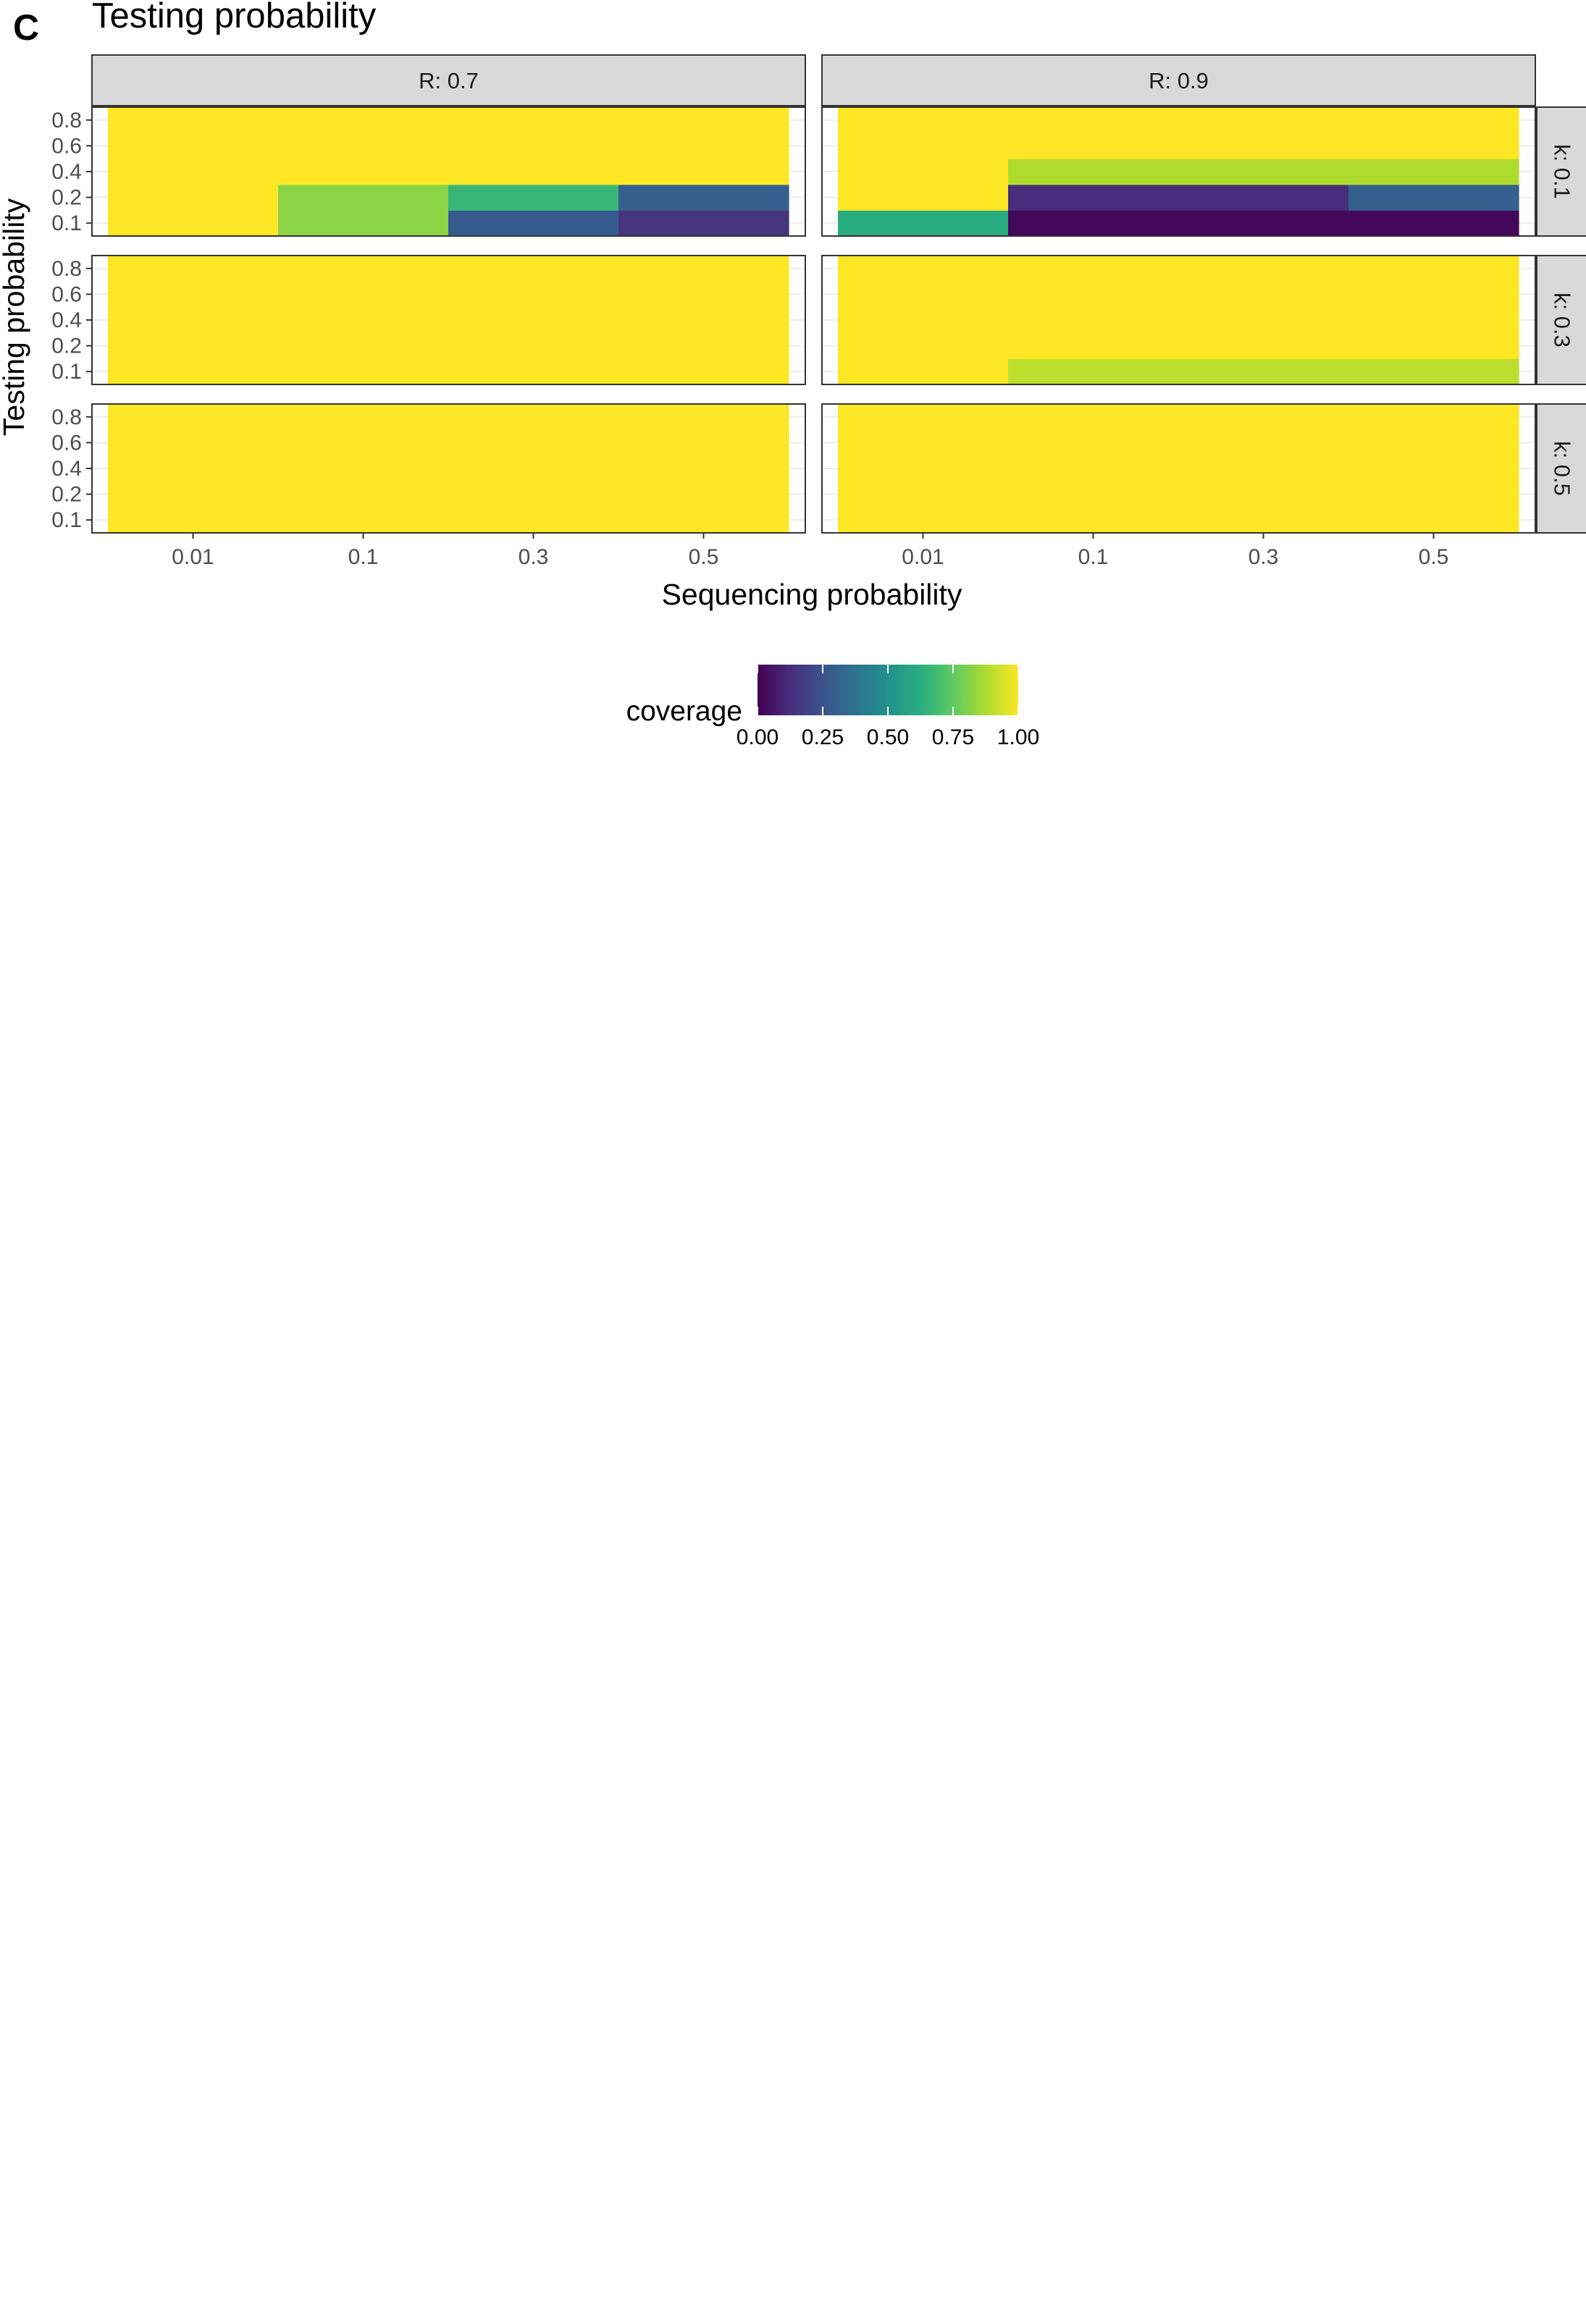 The height and width of the screenshot is (2324, 1586). What do you see at coordinates (234, 17) in the screenshot?
I see `chart-title: Testing probability` at bounding box center [234, 17].